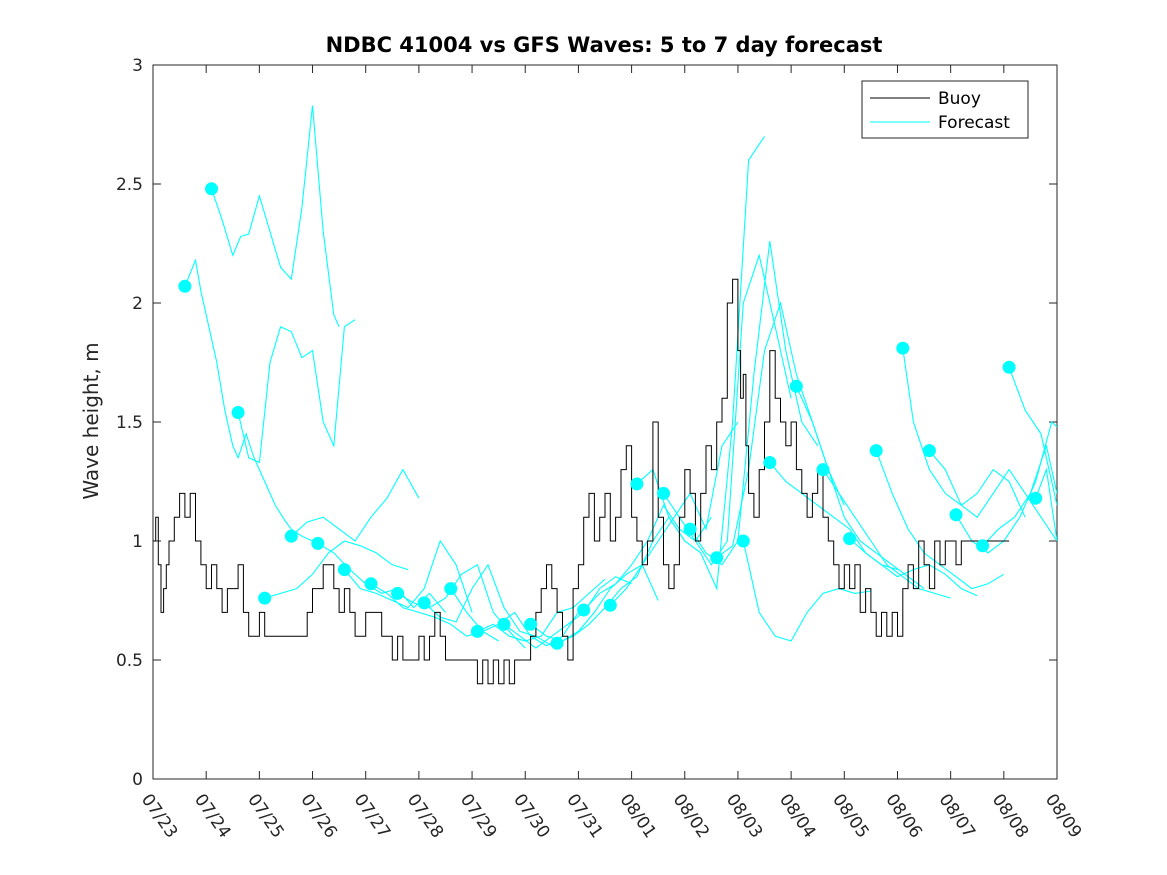 The height and width of the screenshot is (875, 1167). I want to click on x-tick-label: 08/04, so click(797, 816).